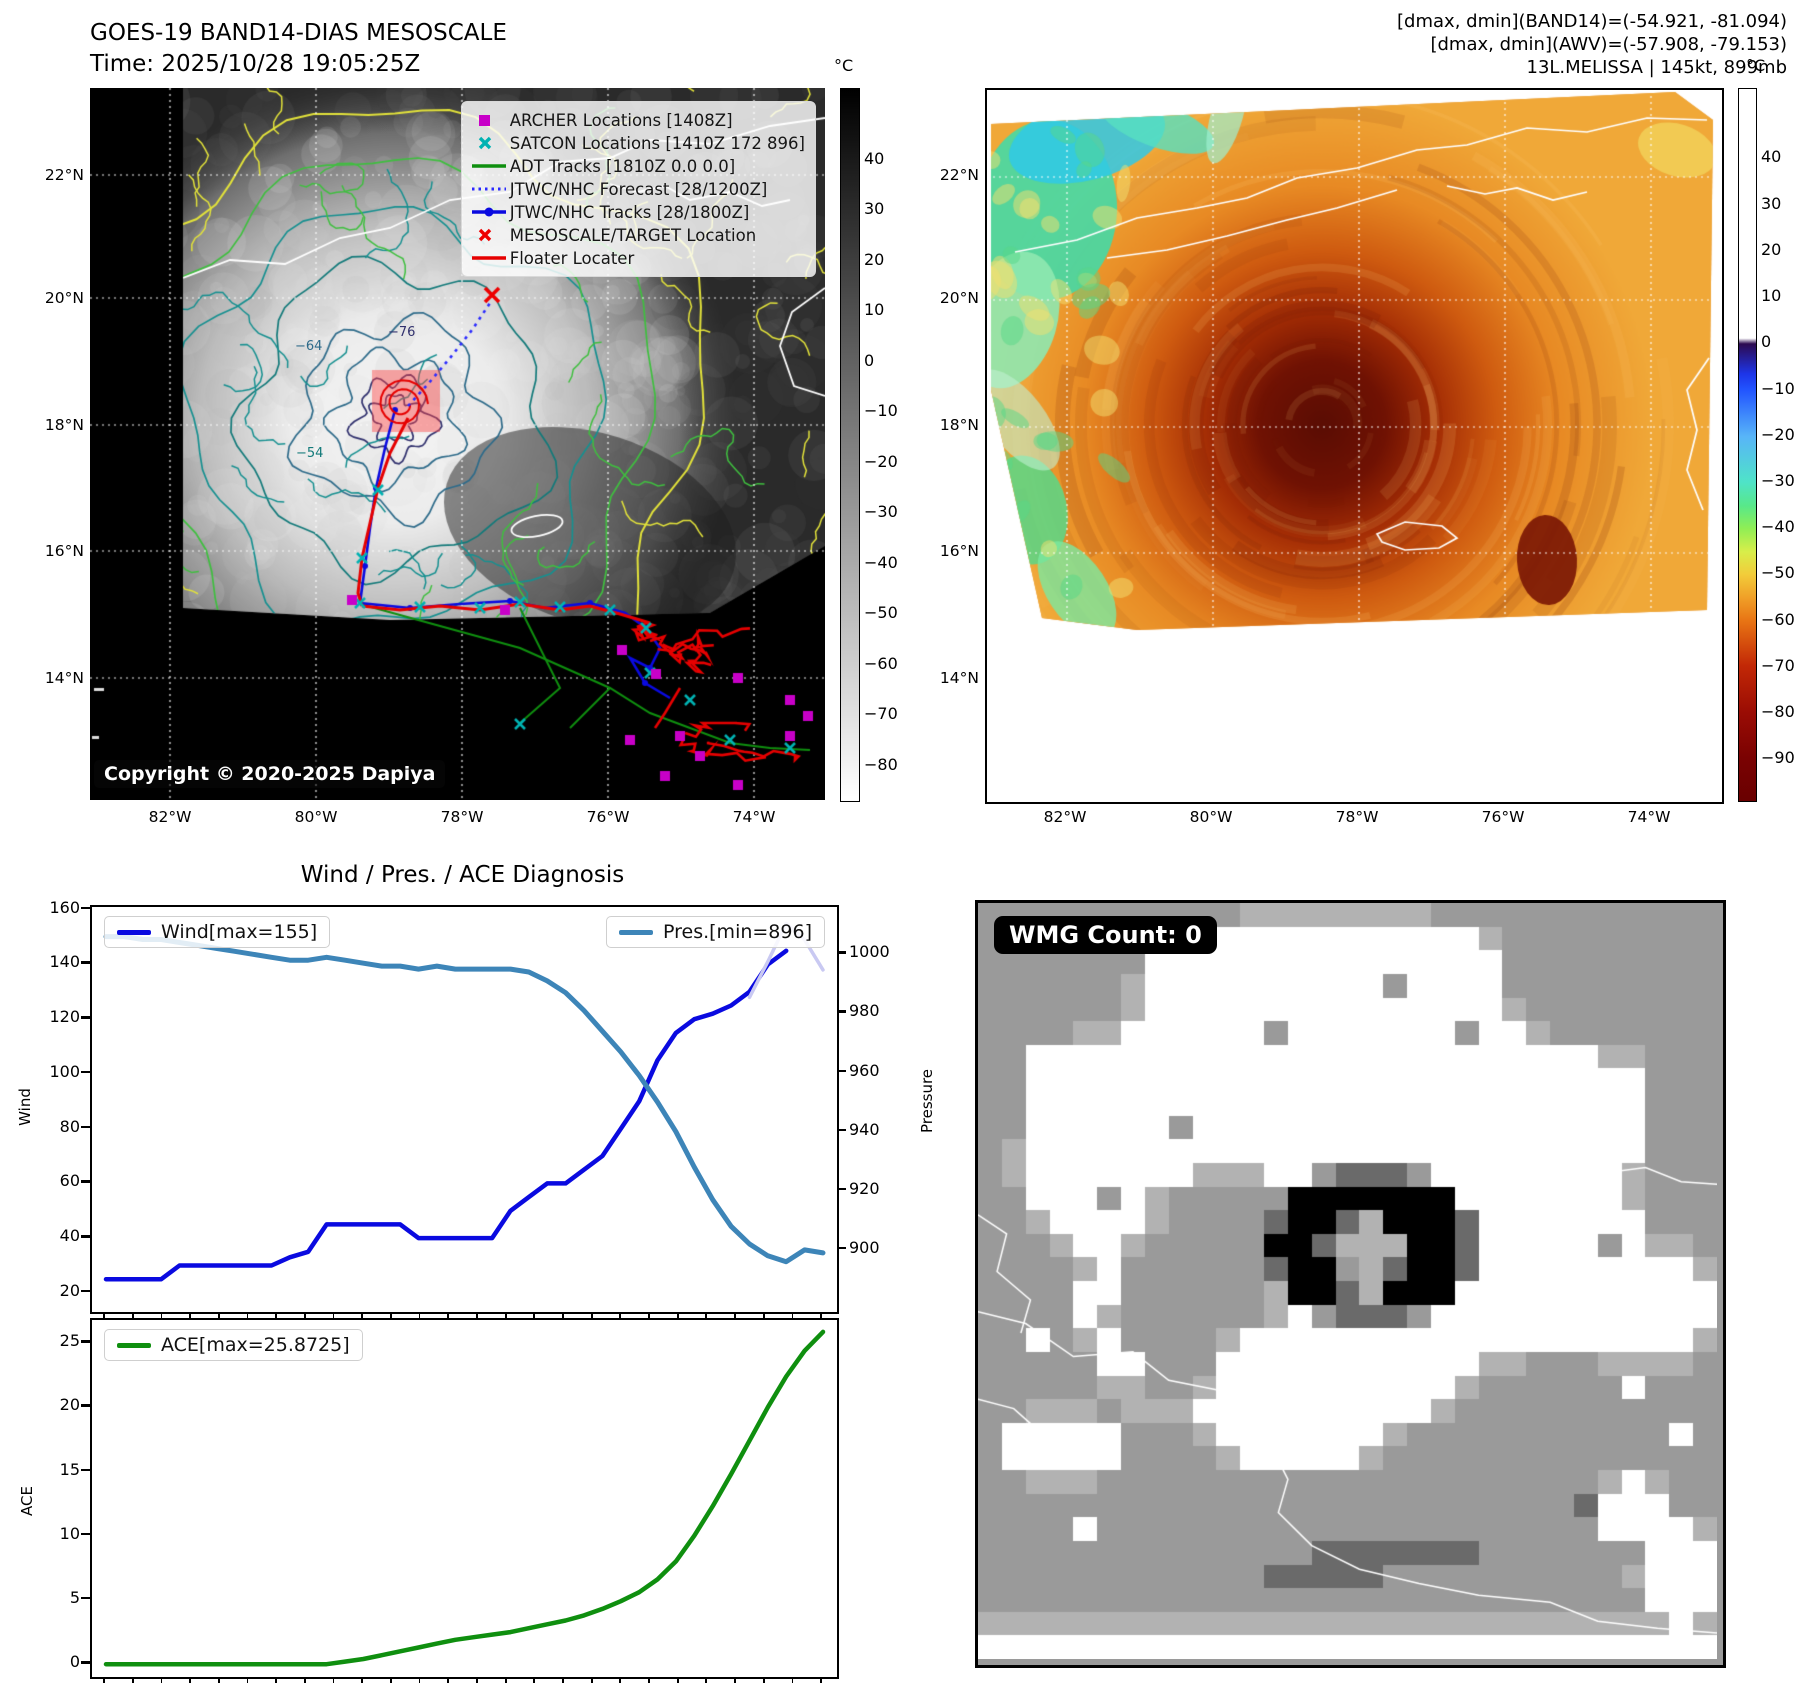  I want to click on y-axis-tick-label: 10, so click(69, 1533).